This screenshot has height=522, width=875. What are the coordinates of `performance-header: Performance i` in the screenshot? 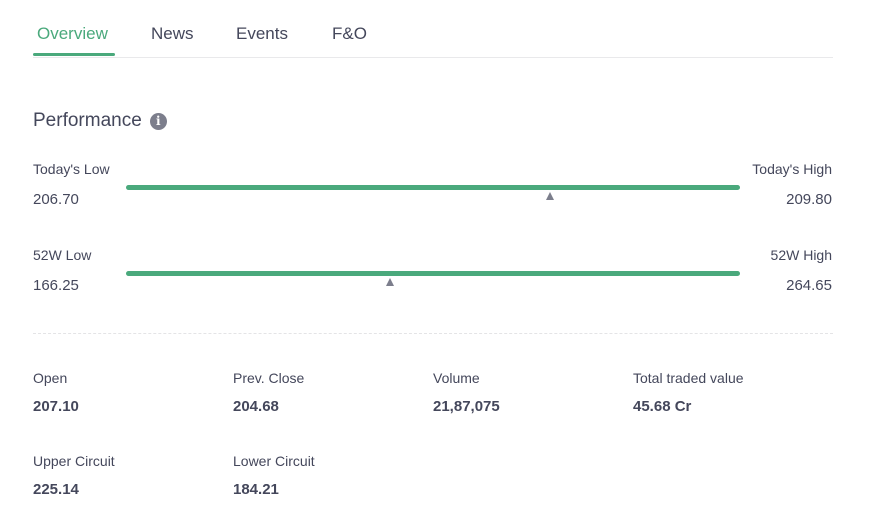 It's located at (100, 121).